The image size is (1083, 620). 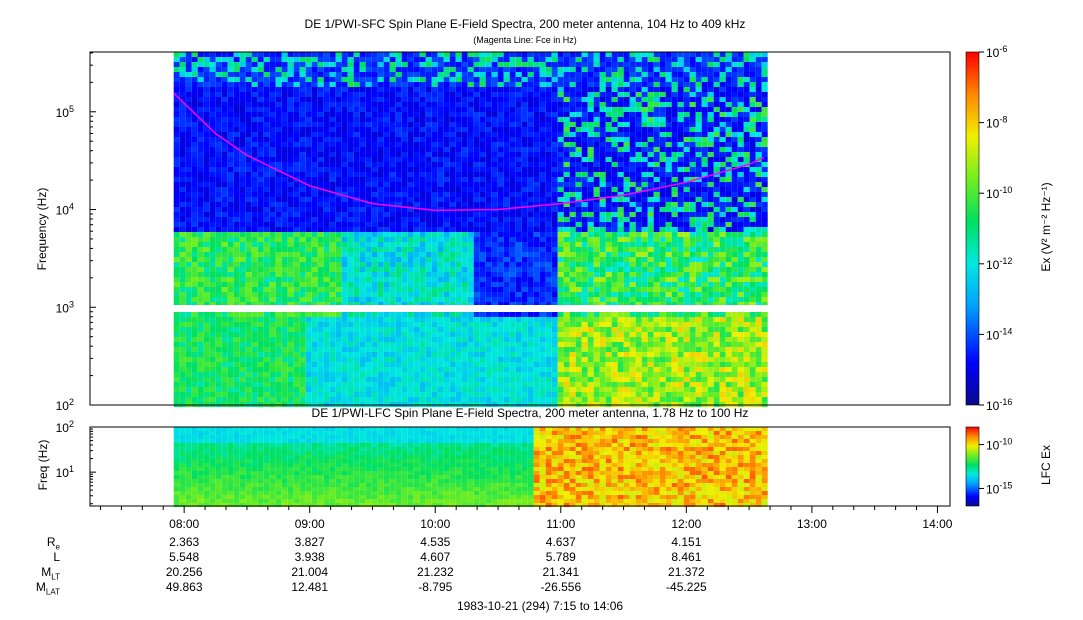 What do you see at coordinates (996, 123) in the screenshot?
I see `tick-label: 10⁻⁸` at bounding box center [996, 123].